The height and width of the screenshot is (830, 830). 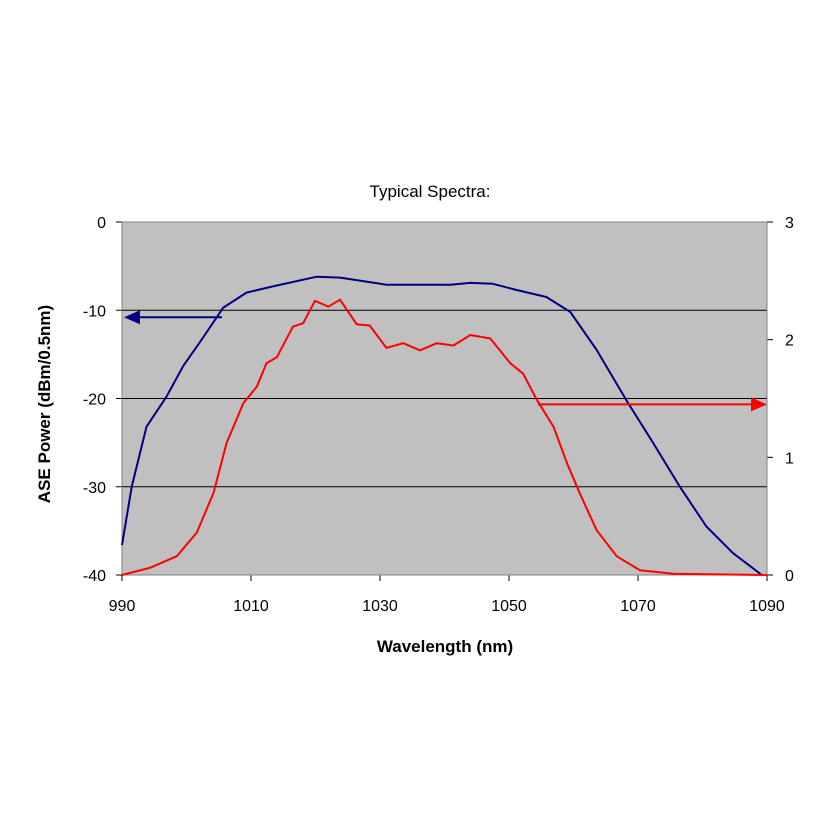 What do you see at coordinates (445, 646) in the screenshot?
I see `x-axis-label: Wavelength (nm)` at bounding box center [445, 646].